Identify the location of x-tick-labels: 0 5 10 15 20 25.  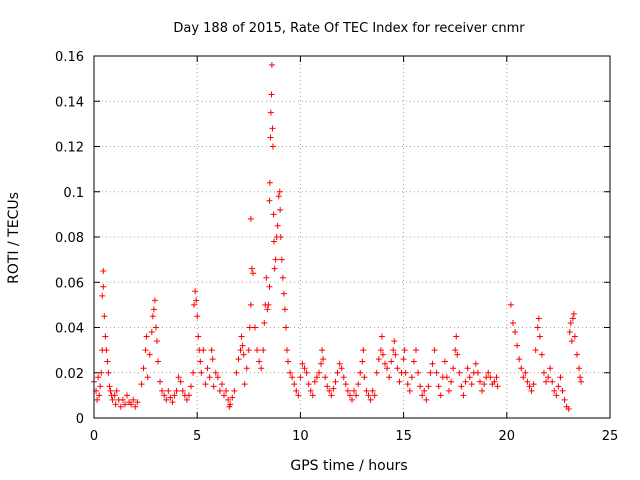
(354, 436).